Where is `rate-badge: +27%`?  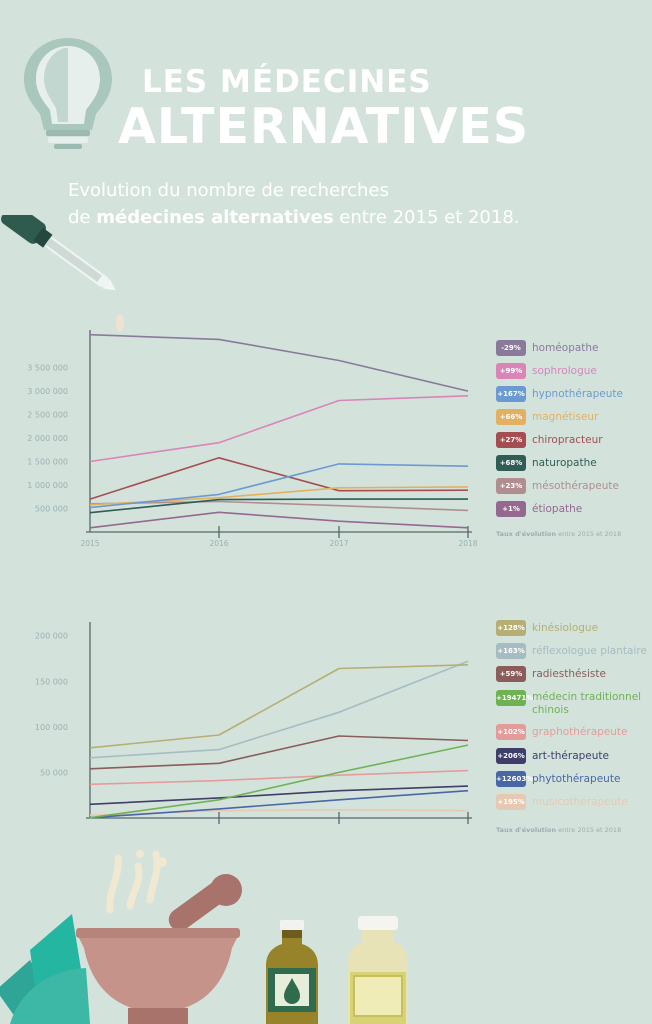
rate-badge: +27% is located at coordinates (511, 440).